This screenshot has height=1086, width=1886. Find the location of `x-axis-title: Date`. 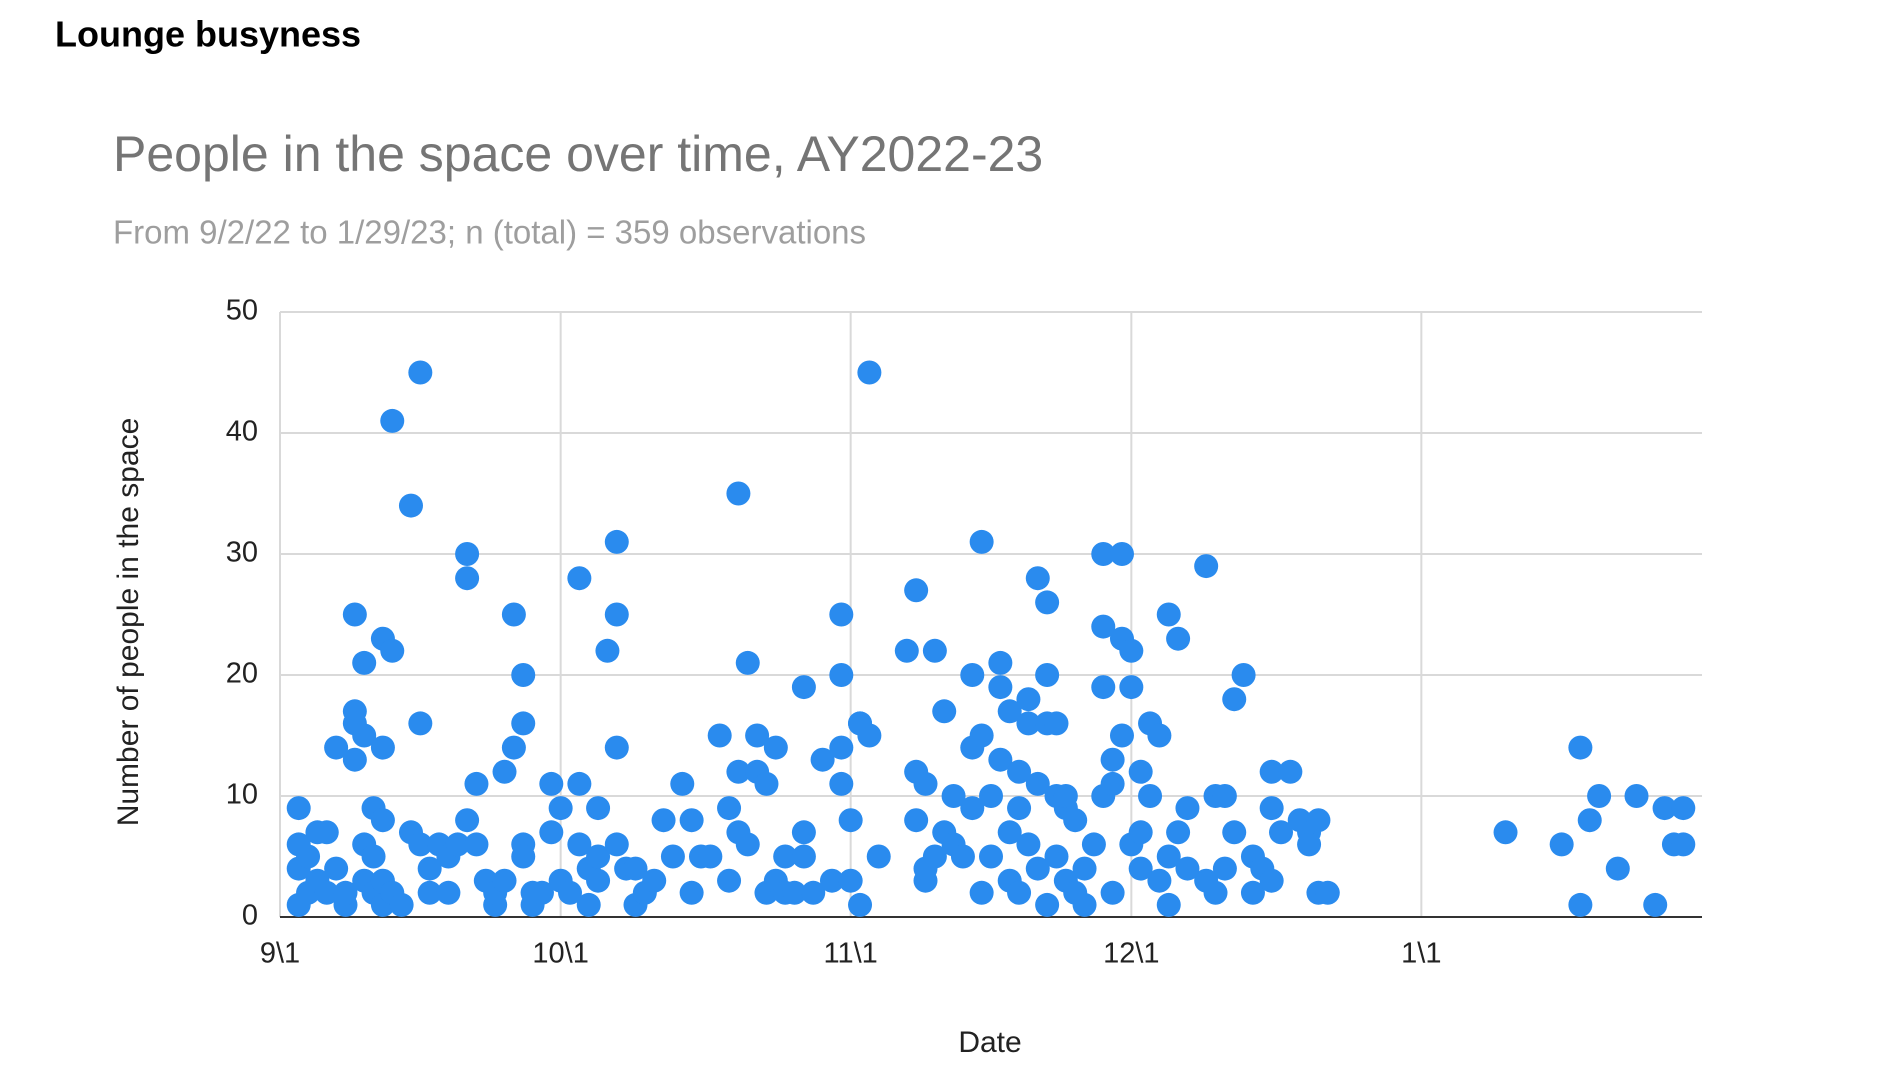

x-axis-title: Date is located at coordinates (989, 1042).